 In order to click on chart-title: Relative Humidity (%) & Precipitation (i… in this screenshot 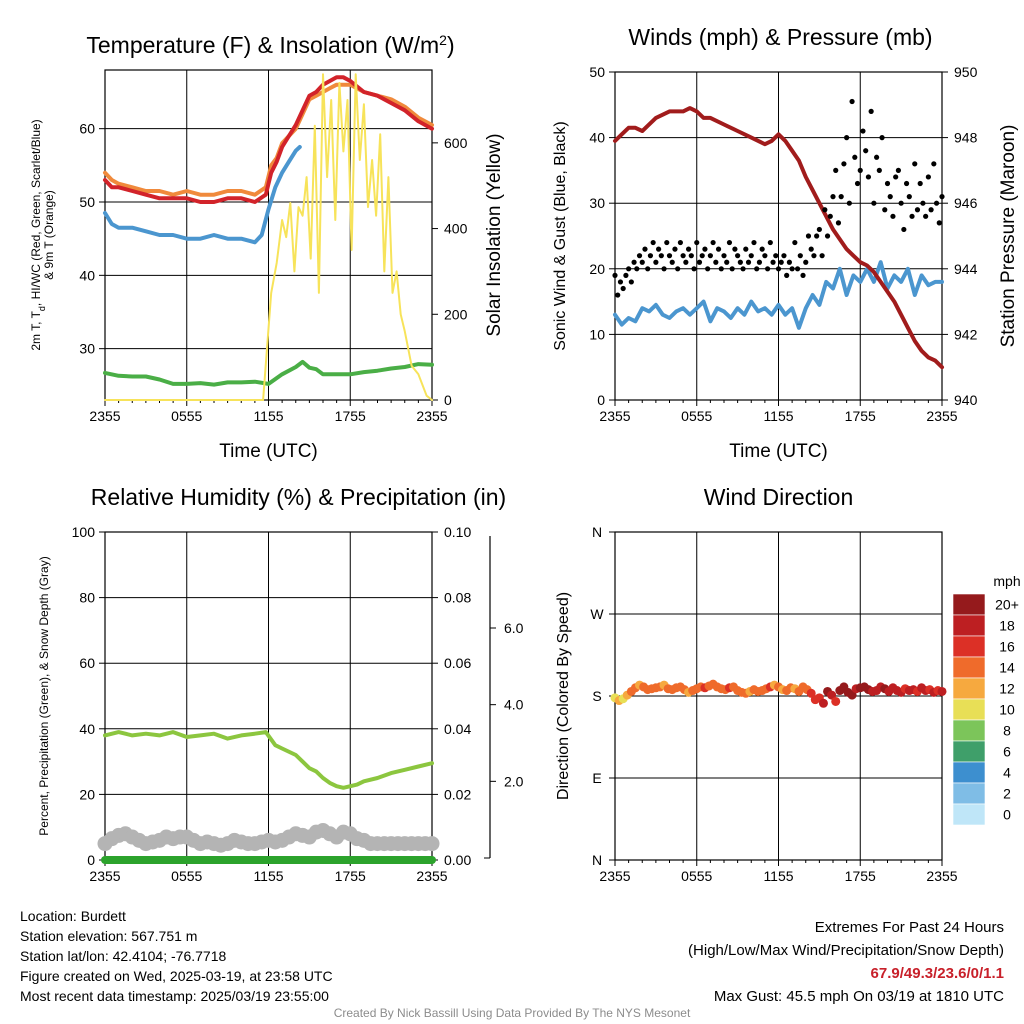, I will do `click(298, 497)`.